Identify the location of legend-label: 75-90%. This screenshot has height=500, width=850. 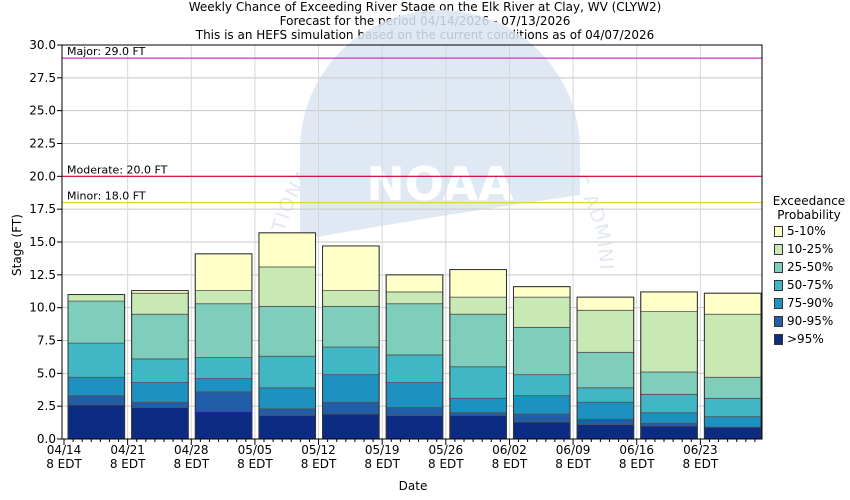
(810, 303).